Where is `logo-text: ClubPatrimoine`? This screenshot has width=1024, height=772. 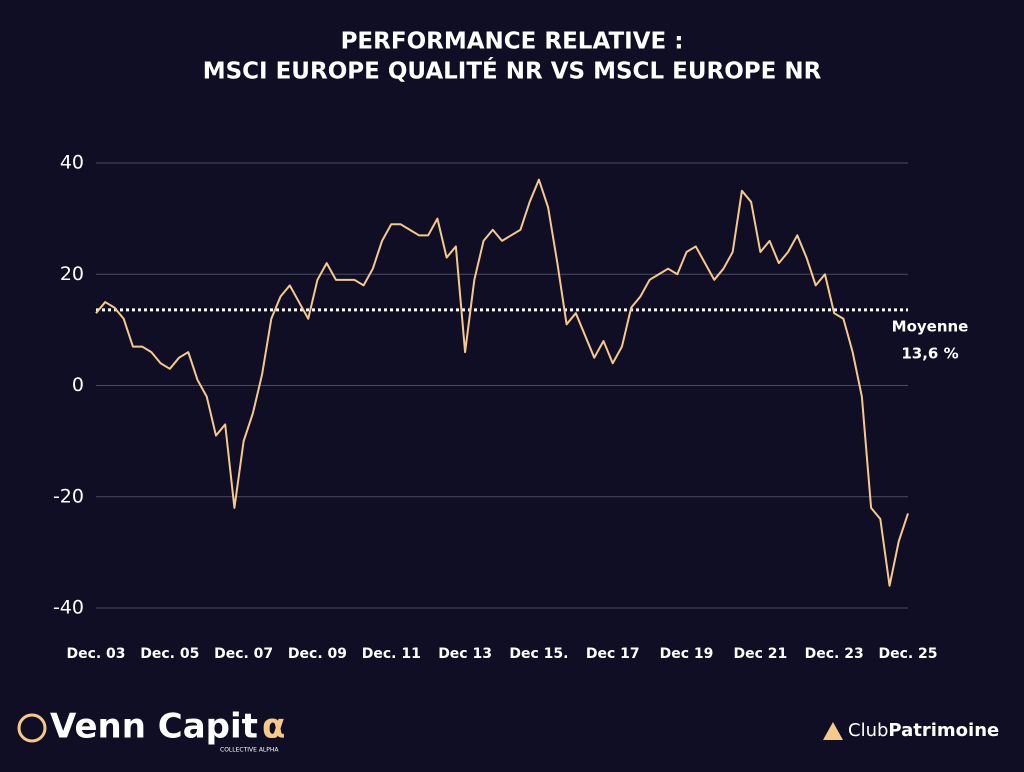 logo-text: ClubPatrimoine is located at coordinates (923, 730).